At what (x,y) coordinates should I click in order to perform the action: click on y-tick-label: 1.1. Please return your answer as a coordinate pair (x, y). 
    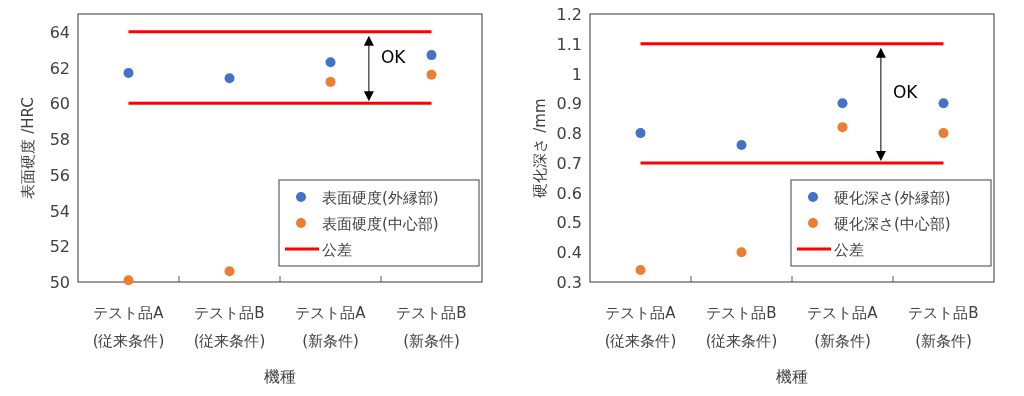
    Looking at the image, I should click on (569, 44).